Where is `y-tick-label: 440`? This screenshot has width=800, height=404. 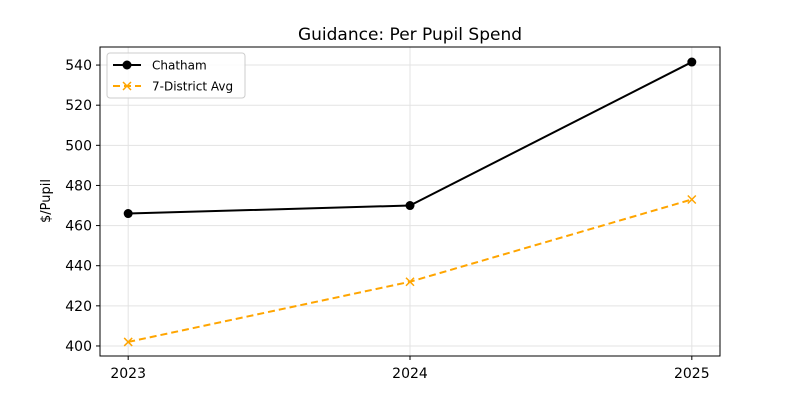
y-tick-label: 440 is located at coordinates (78, 267).